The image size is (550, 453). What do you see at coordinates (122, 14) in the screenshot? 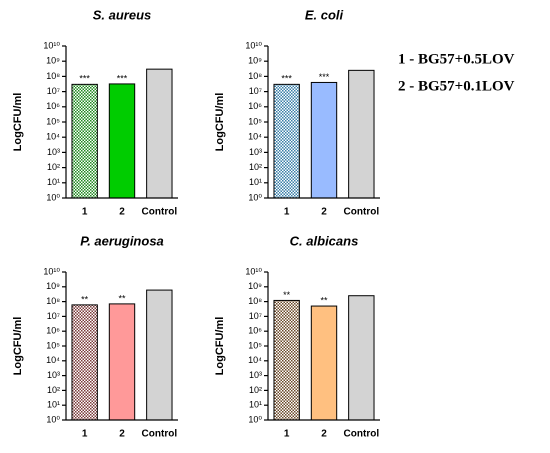
I see `chart-title: S. aureus` at bounding box center [122, 14].